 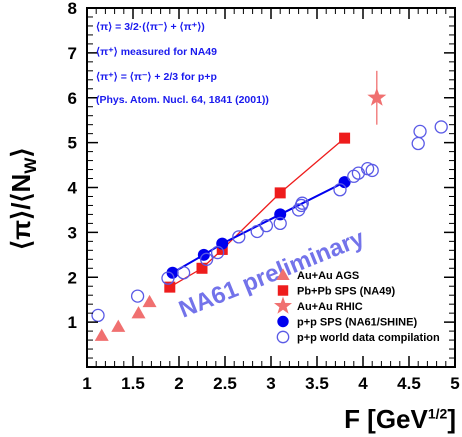 What do you see at coordinates (21, 152) in the screenshot?
I see `y-axis-label-end: ⟩` at bounding box center [21, 152].